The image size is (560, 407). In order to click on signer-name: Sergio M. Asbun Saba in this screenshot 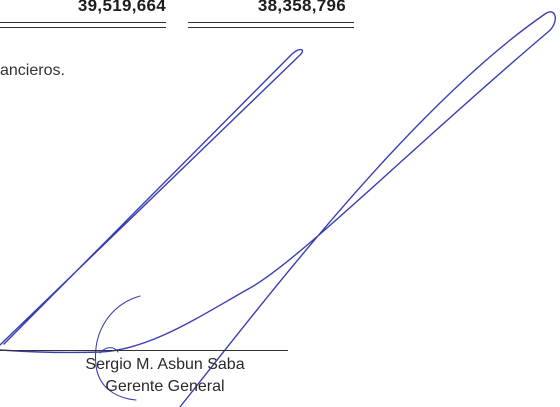, I will do `click(165, 364)`.